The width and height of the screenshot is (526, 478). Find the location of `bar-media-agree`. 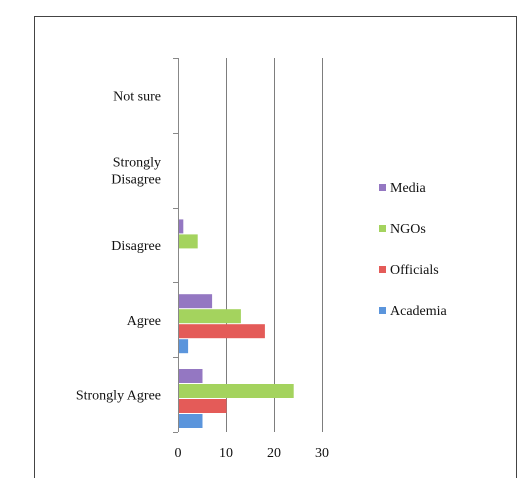

bar-media-agree is located at coordinates (195, 301).